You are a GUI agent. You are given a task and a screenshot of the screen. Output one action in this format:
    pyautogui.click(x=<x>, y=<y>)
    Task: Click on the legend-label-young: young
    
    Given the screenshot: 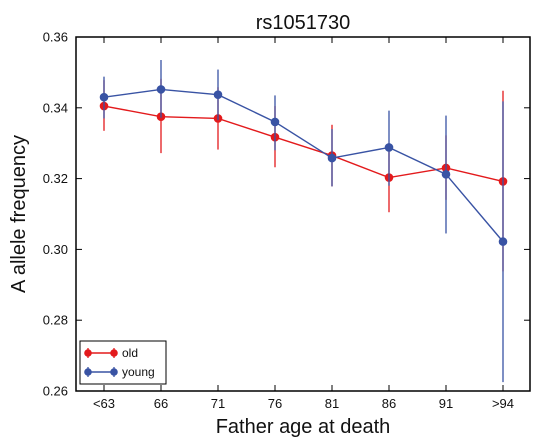 What is the action you would take?
    pyautogui.click(x=138, y=372)
    